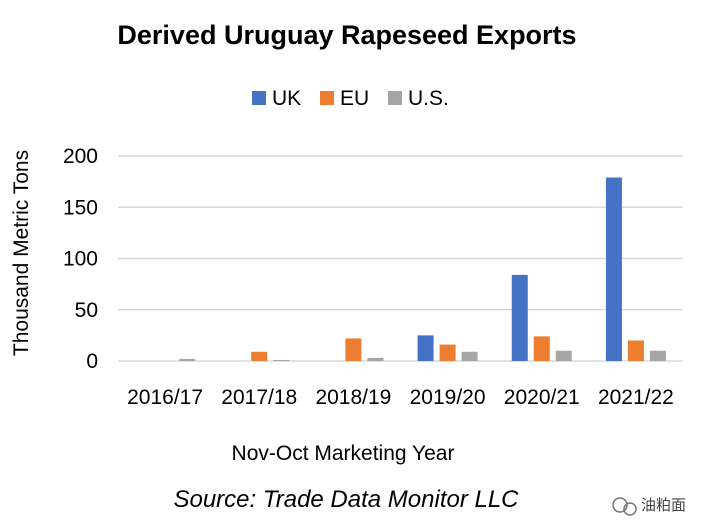 This screenshot has width=714, height=531. I want to click on y-tick-label: 150, so click(80, 207).